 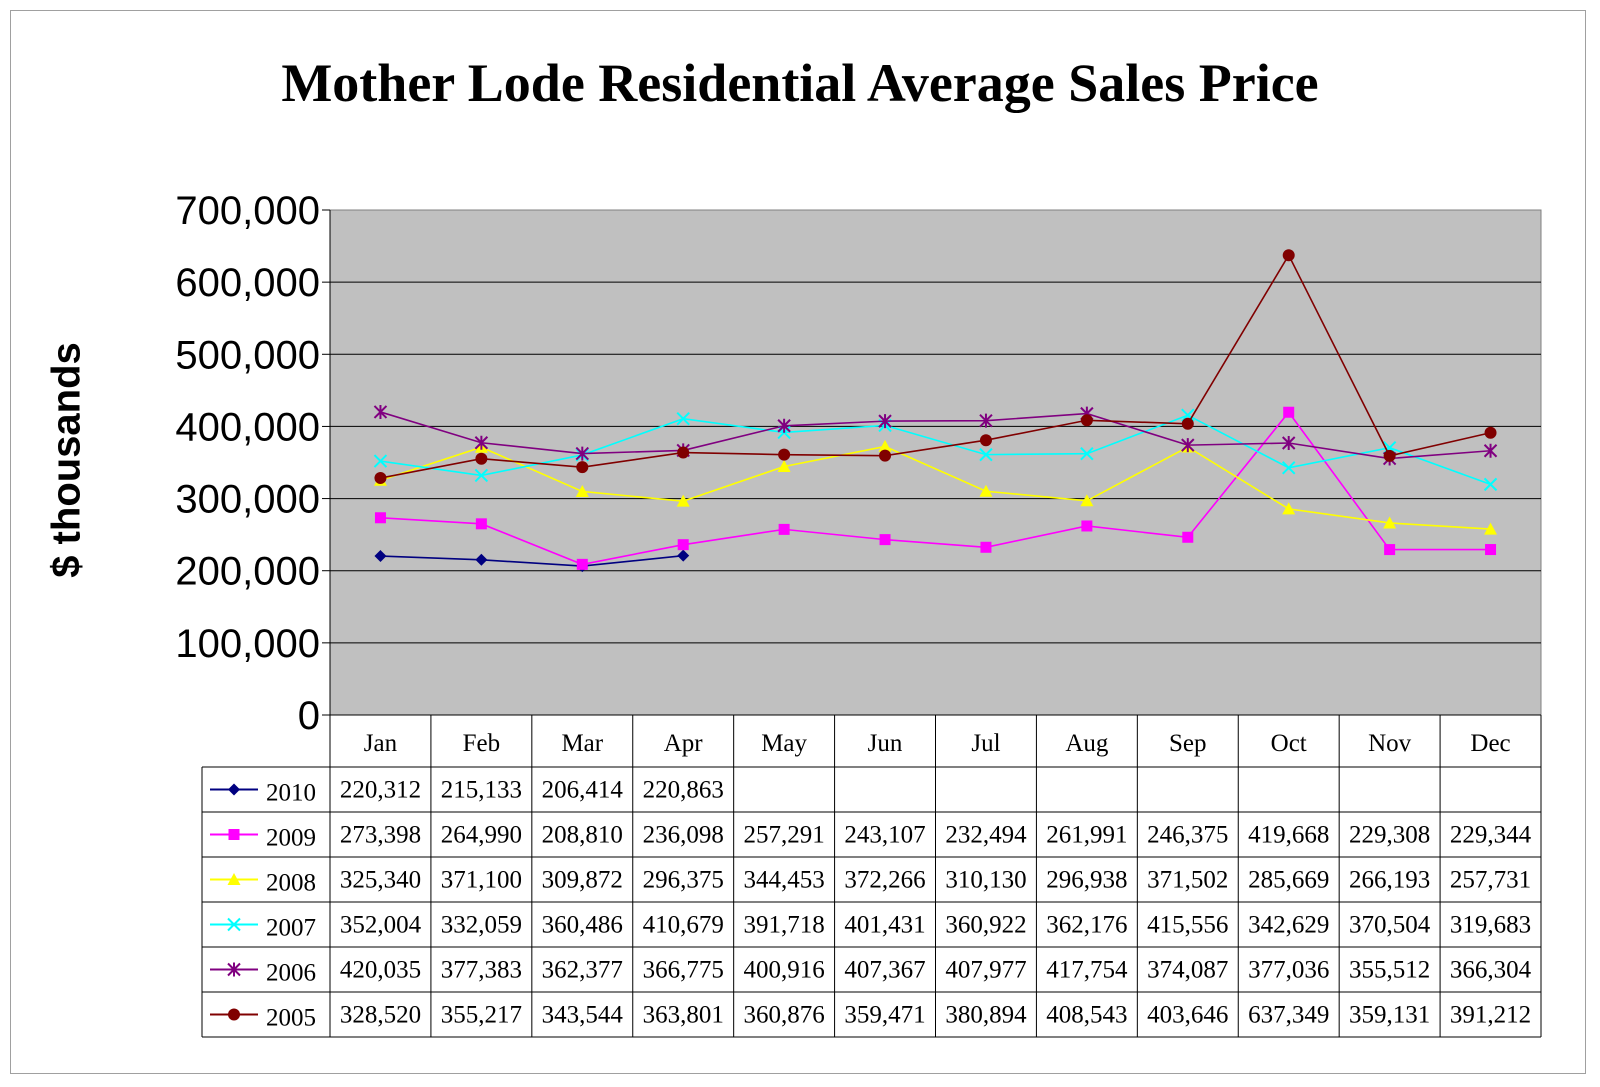 I want to click on table-cell: 359,131, so click(x=1389, y=1015).